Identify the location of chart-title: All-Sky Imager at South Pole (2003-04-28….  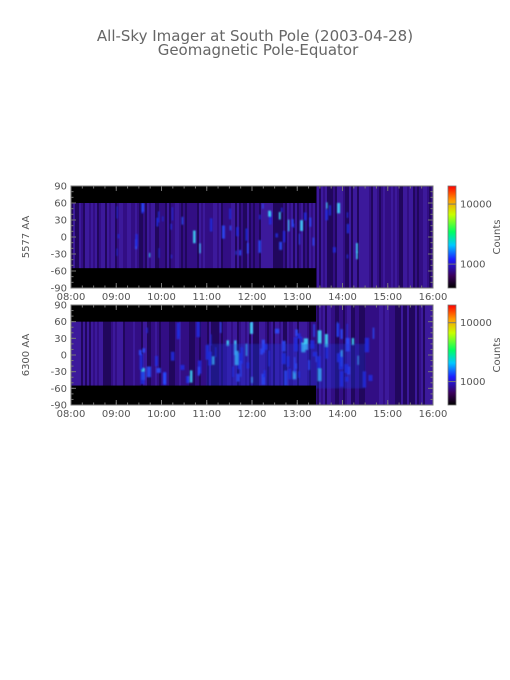
(255, 36).